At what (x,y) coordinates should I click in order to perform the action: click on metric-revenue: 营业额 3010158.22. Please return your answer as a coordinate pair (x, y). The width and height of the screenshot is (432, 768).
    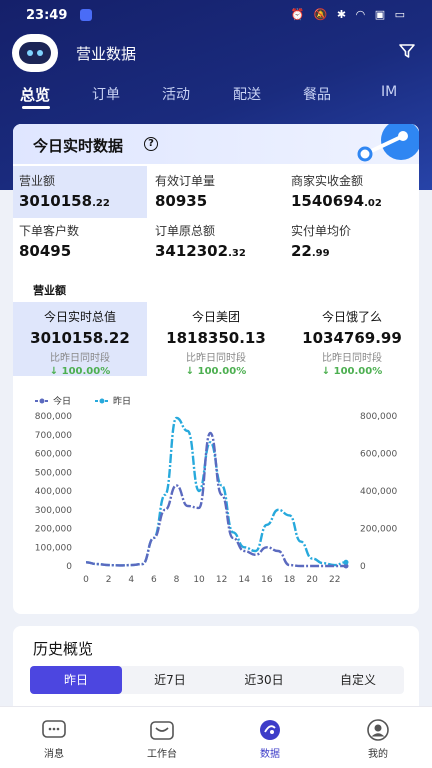
    Looking at the image, I should click on (80, 192).